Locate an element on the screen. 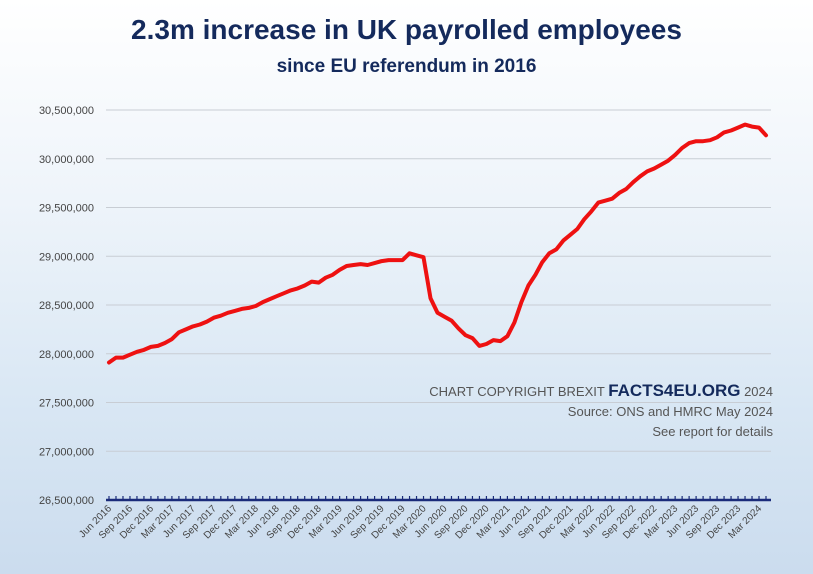 This screenshot has width=813, height=574. y-tick-label: 28,500,000 is located at coordinates (66, 306).